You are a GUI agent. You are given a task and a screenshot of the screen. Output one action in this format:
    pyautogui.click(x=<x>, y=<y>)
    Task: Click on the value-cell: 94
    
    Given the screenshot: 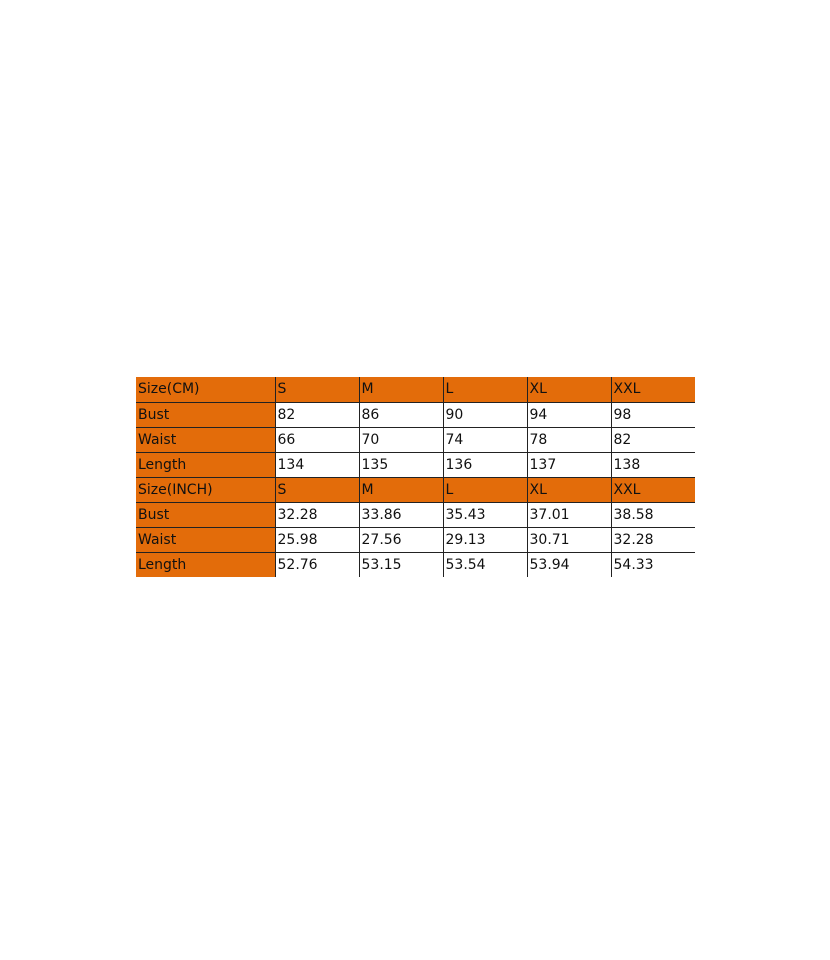 What is the action you would take?
    pyautogui.click(x=568, y=415)
    